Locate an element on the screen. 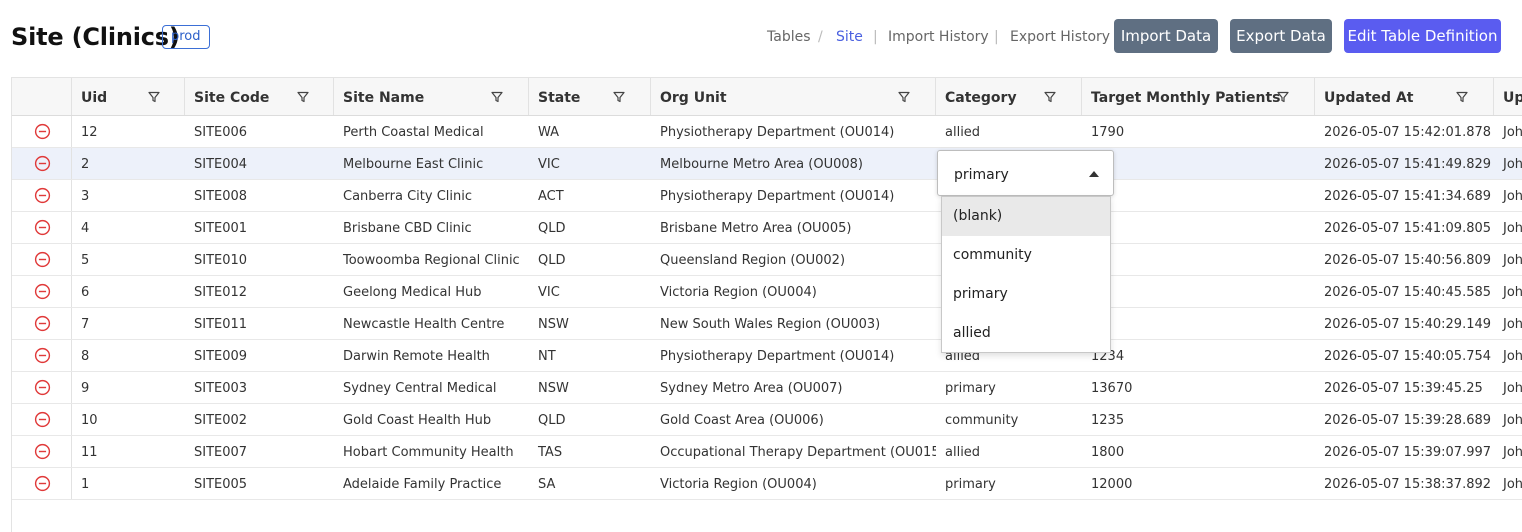 The height and width of the screenshot is (532, 1522). cell-uid: 12 is located at coordinates (89, 132).